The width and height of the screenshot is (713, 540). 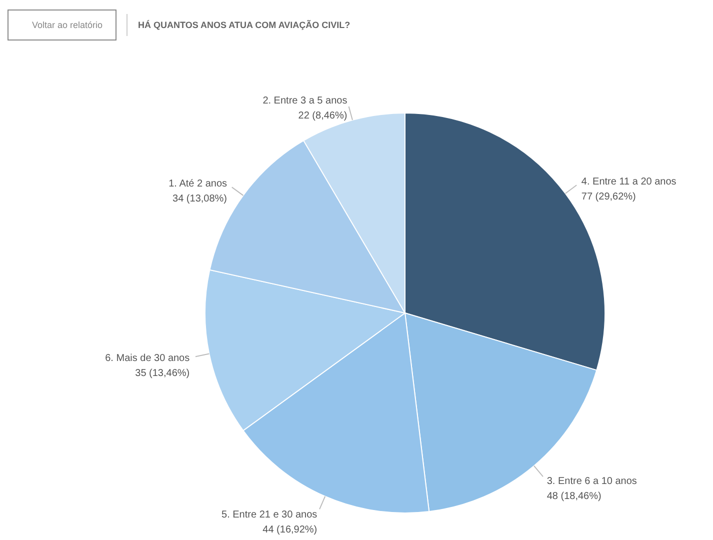 I want to click on data-label: 34 (13,08%), so click(x=200, y=199).